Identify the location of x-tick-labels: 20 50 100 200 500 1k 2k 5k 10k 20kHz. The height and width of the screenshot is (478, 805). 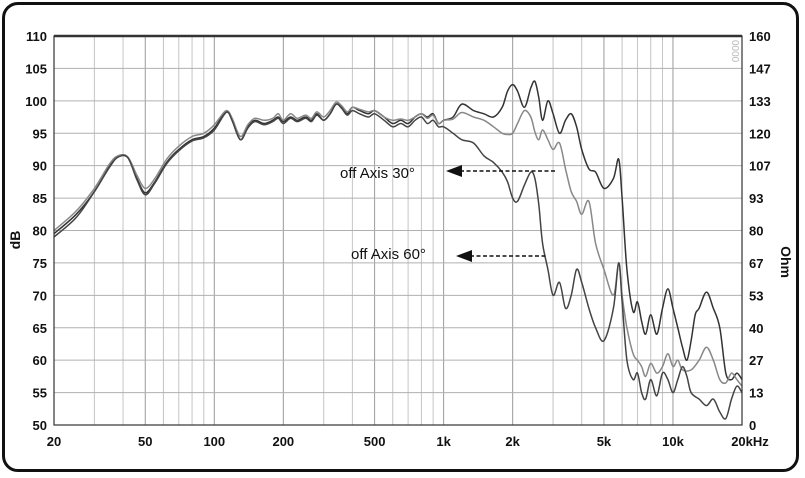
(408, 441).